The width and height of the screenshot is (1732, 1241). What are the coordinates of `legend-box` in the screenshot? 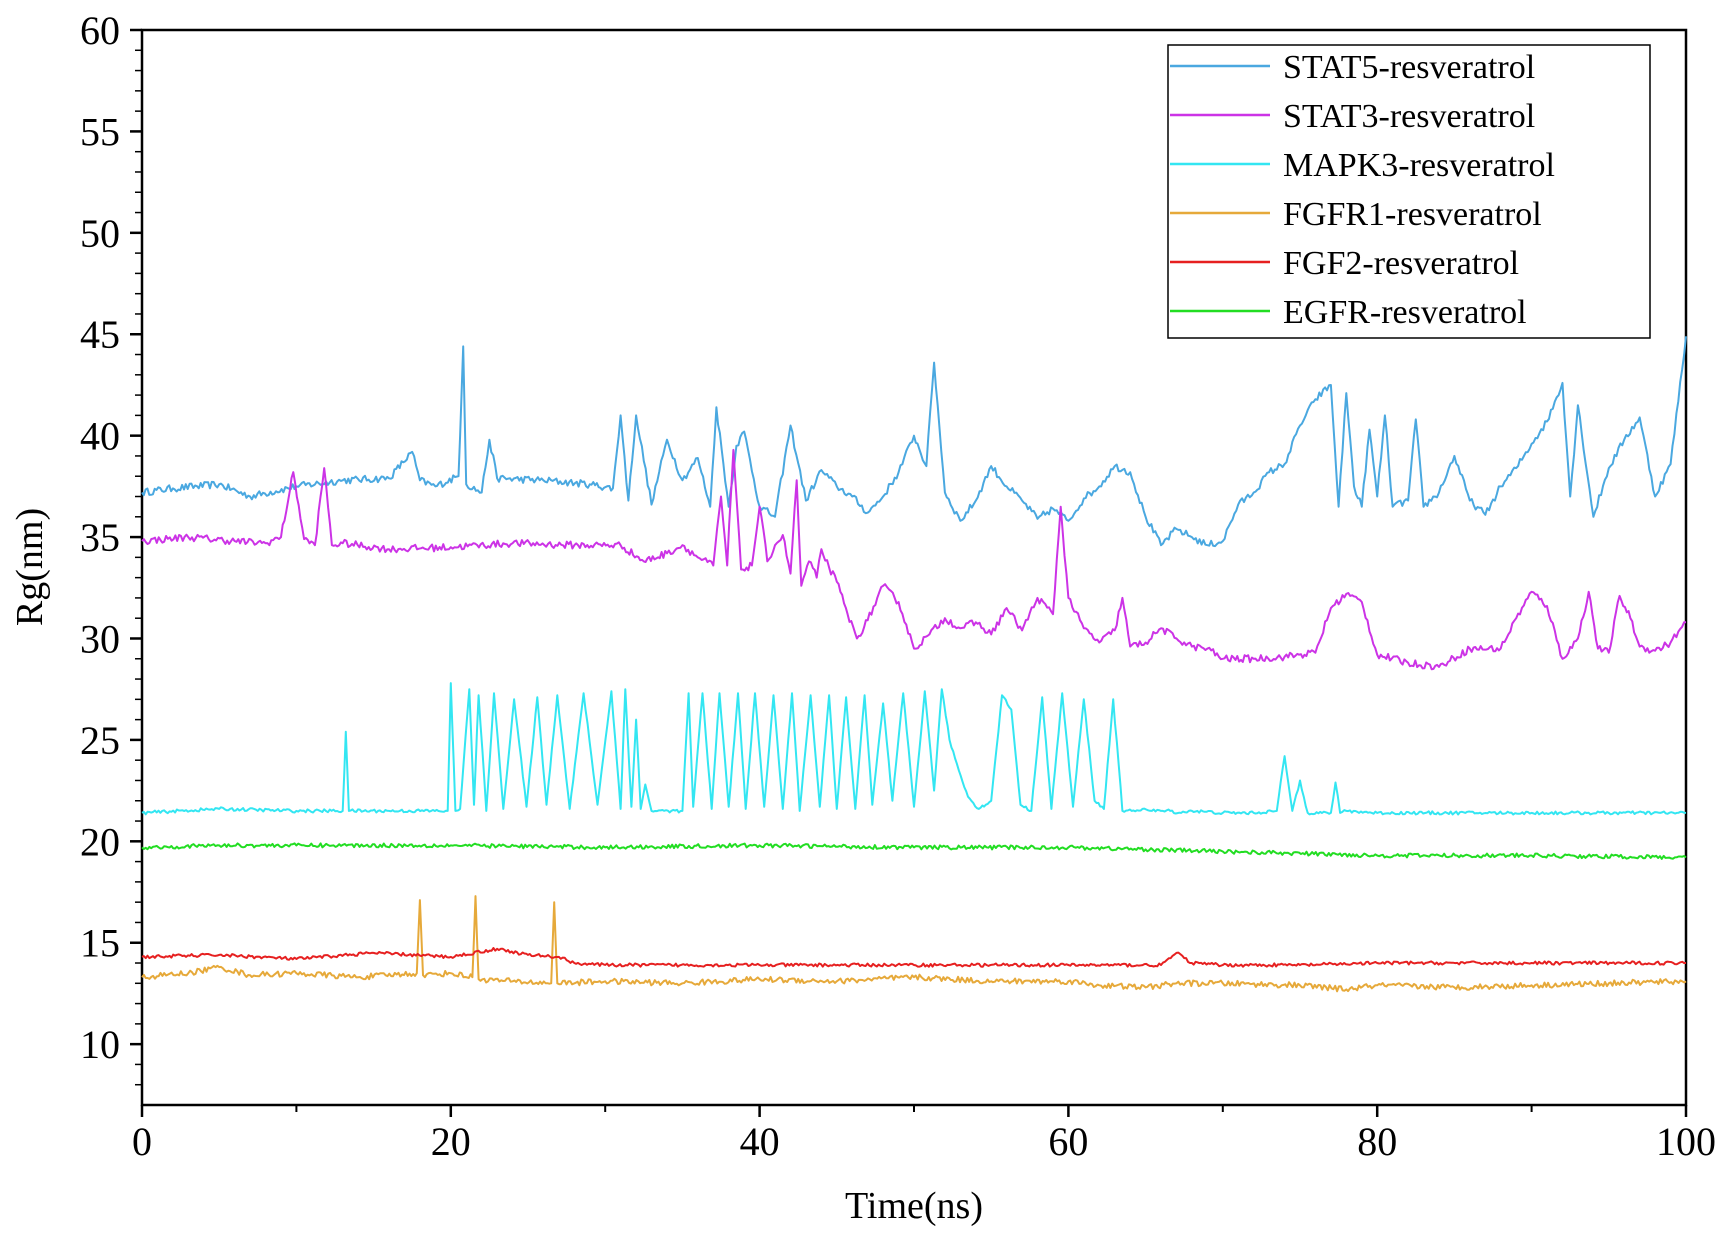 It's located at (1409, 191).